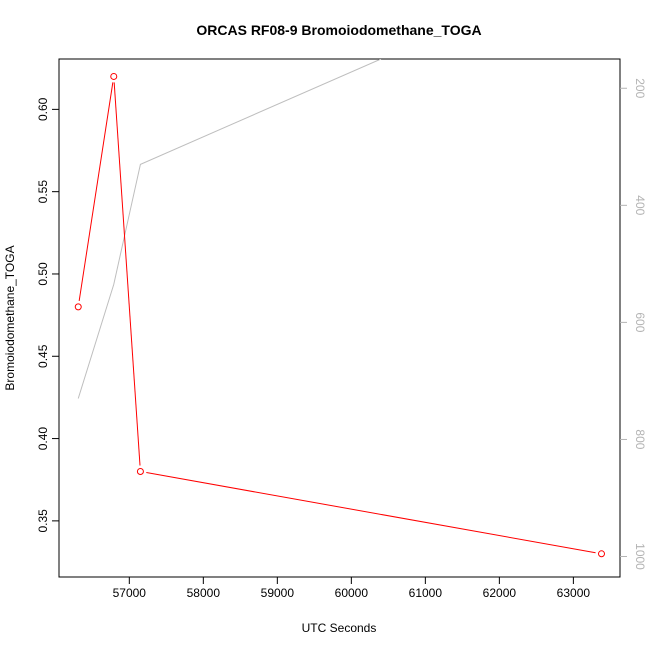 Image resolution: width=650 pixels, height=650 pixels. What do you see at coordinates (640, 439) in the screenshot?
I see `y2-tick-label: 800` at bounding box center [640, 439].